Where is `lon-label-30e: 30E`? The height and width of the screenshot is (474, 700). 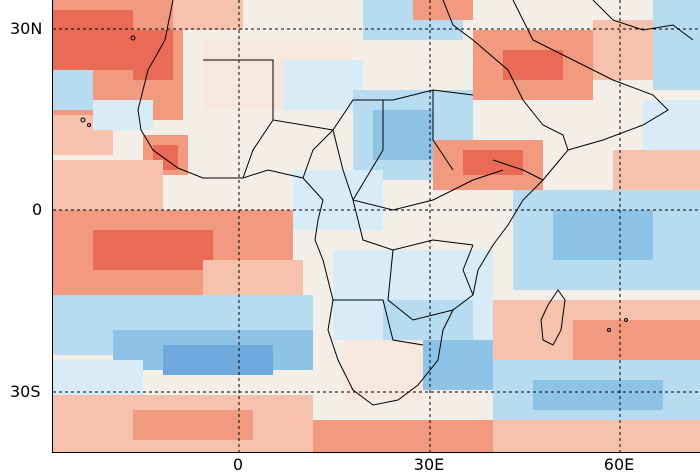 lon-label-30e: 30E is located at coordinates (429, 464).